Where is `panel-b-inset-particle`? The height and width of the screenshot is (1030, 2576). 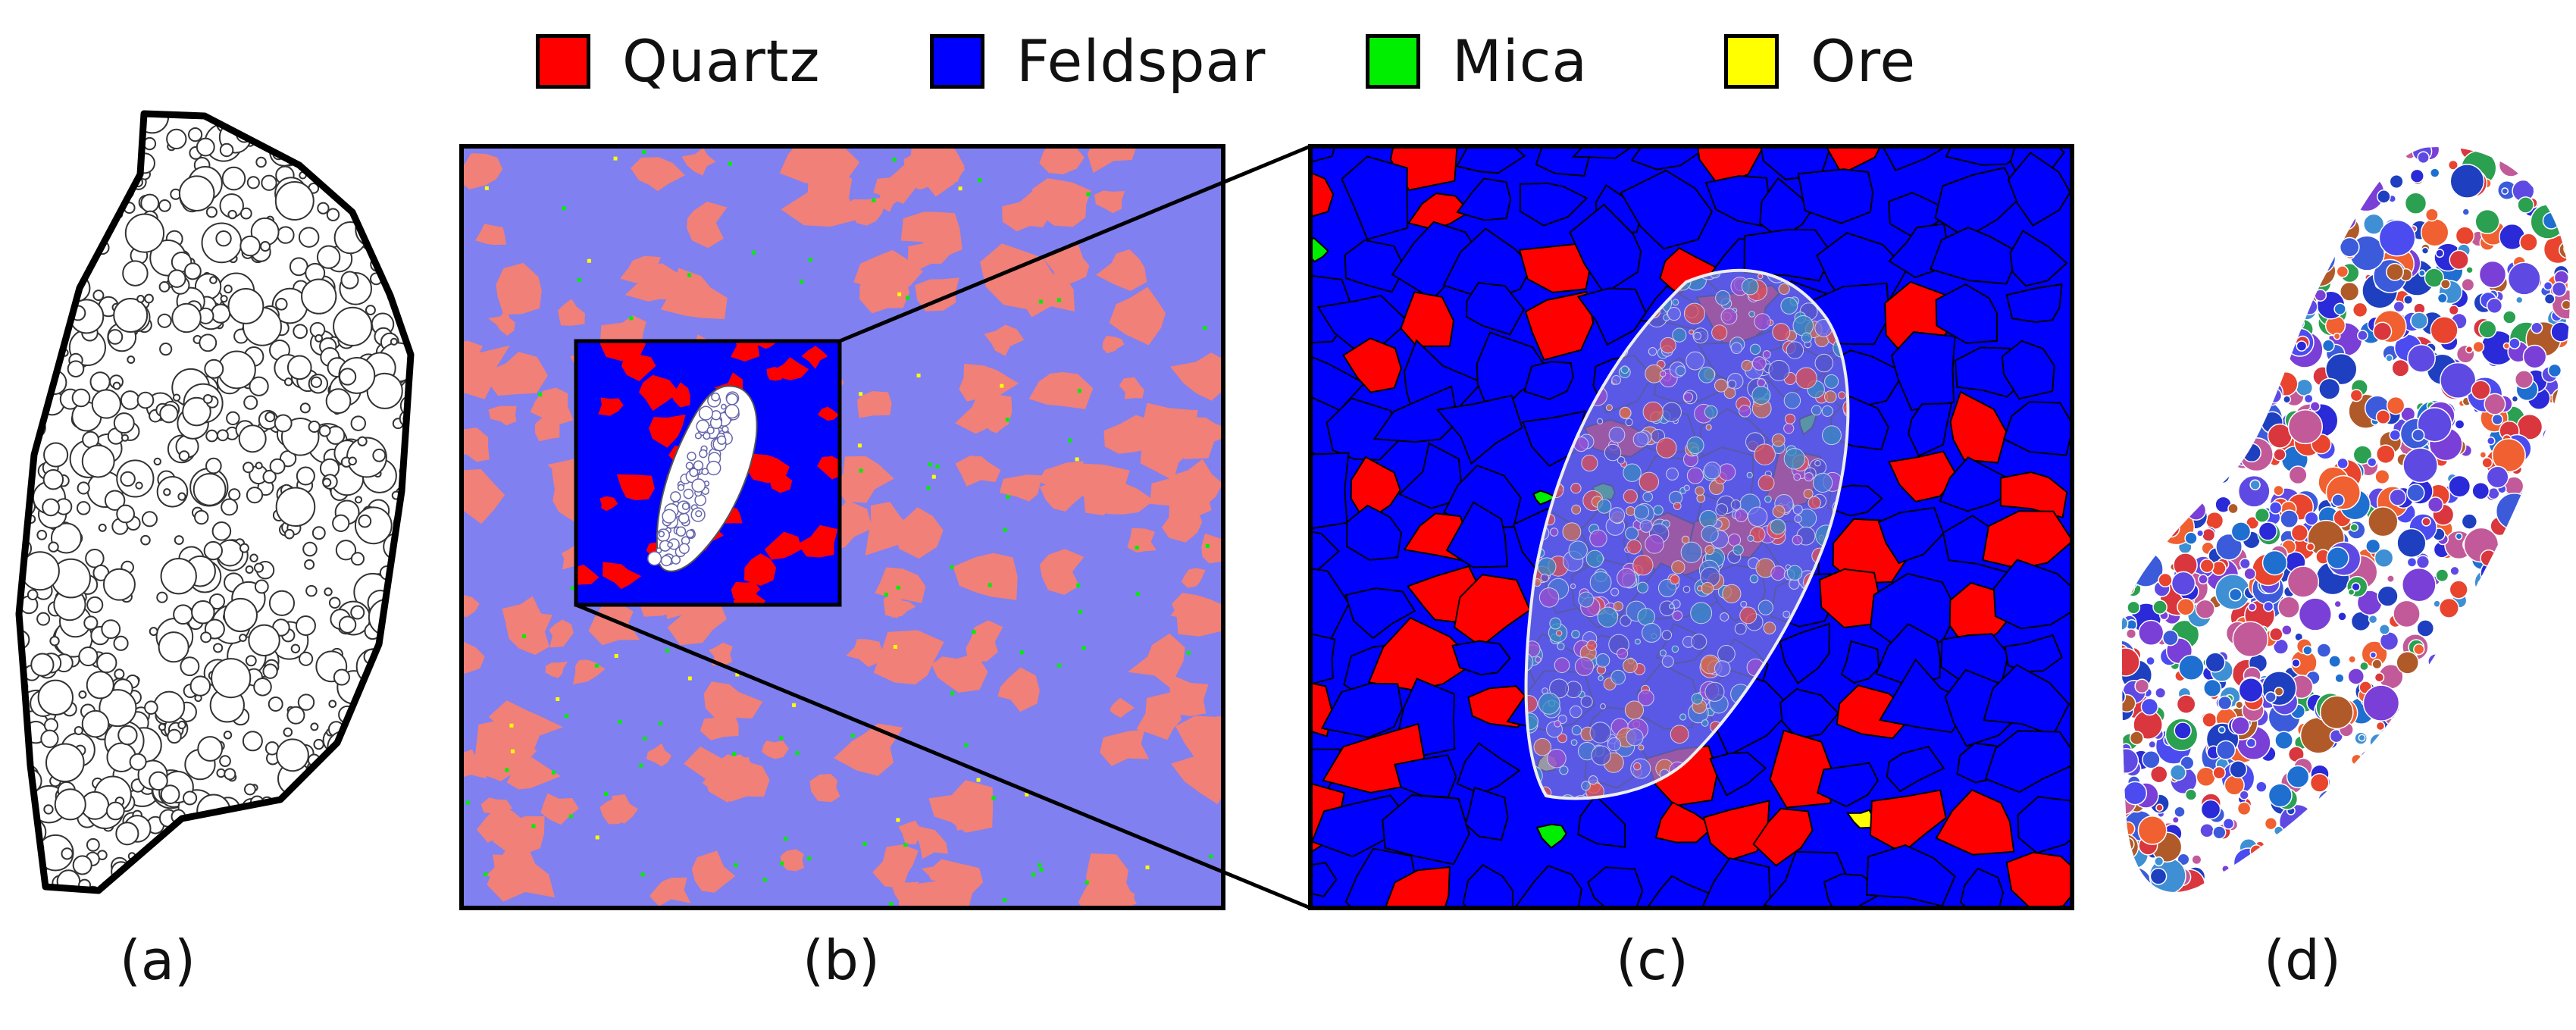
panel-b-inset-particle is located at coordinates (707, 478).